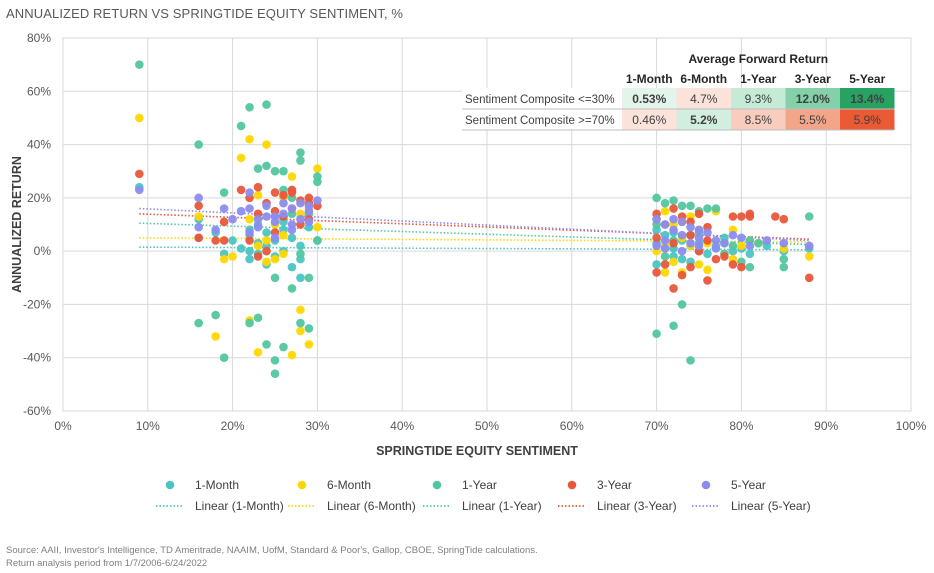 The height and width of the screenshot is (573, 934). Describe the element at coordinates (233, 426) in the screenshot. I see `x-tick-label: 20%` at that location.